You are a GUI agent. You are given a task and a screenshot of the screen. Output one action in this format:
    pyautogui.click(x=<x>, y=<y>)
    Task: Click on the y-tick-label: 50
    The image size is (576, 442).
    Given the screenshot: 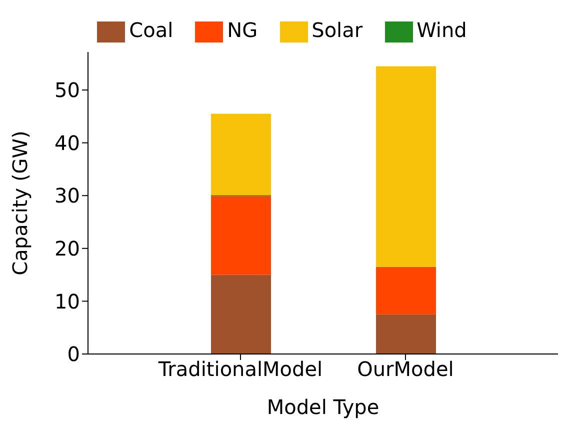 What is the action you would take?
    pyautogui.click(x=67, y=90)
    